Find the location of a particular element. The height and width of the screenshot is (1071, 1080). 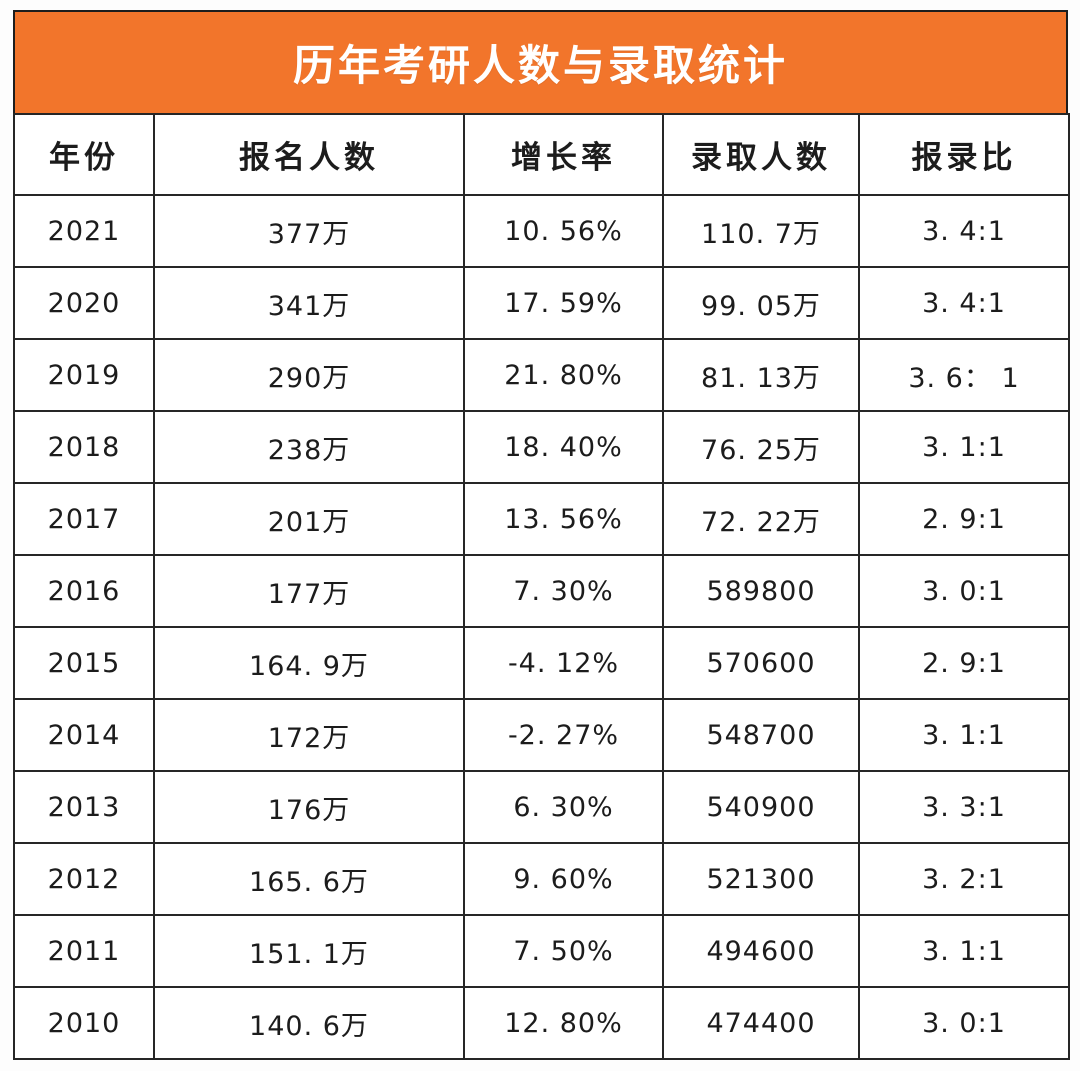

table-row: 2018 238万 18. 40% 76. 25万 3. 1:1 is located at coordinates (541, 447).